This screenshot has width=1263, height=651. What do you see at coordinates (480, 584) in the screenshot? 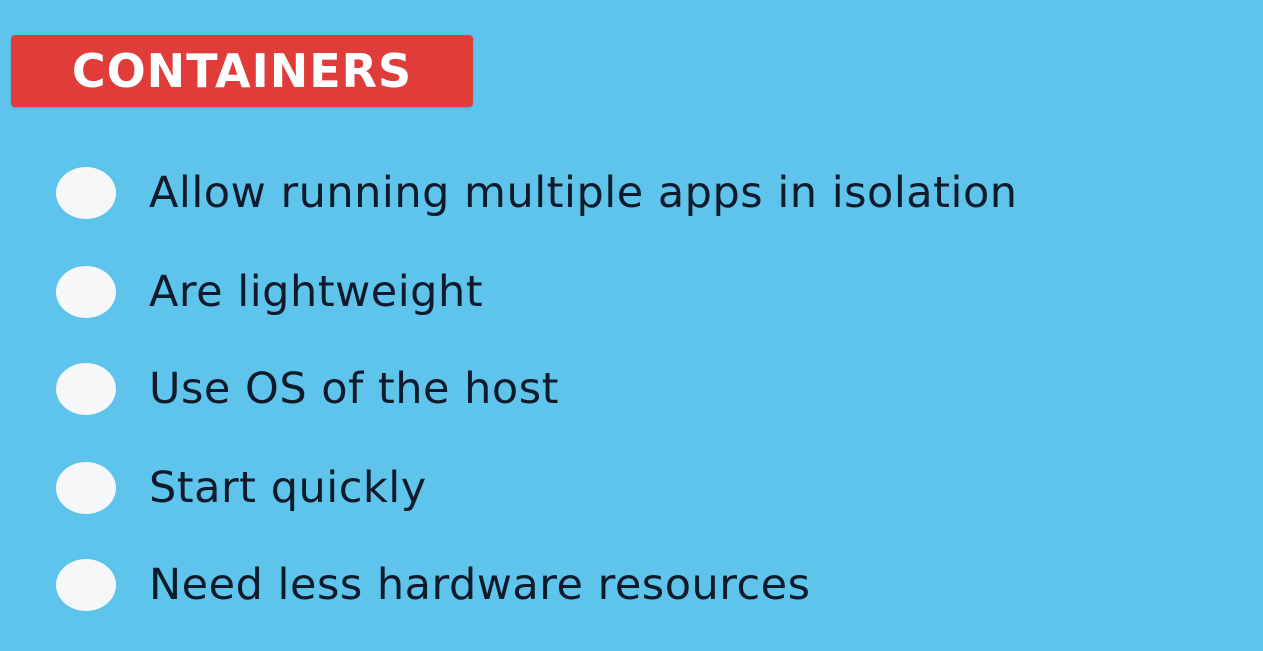
I see `bullet-text: Need less hardware resources` at bounding box center [480, 584].